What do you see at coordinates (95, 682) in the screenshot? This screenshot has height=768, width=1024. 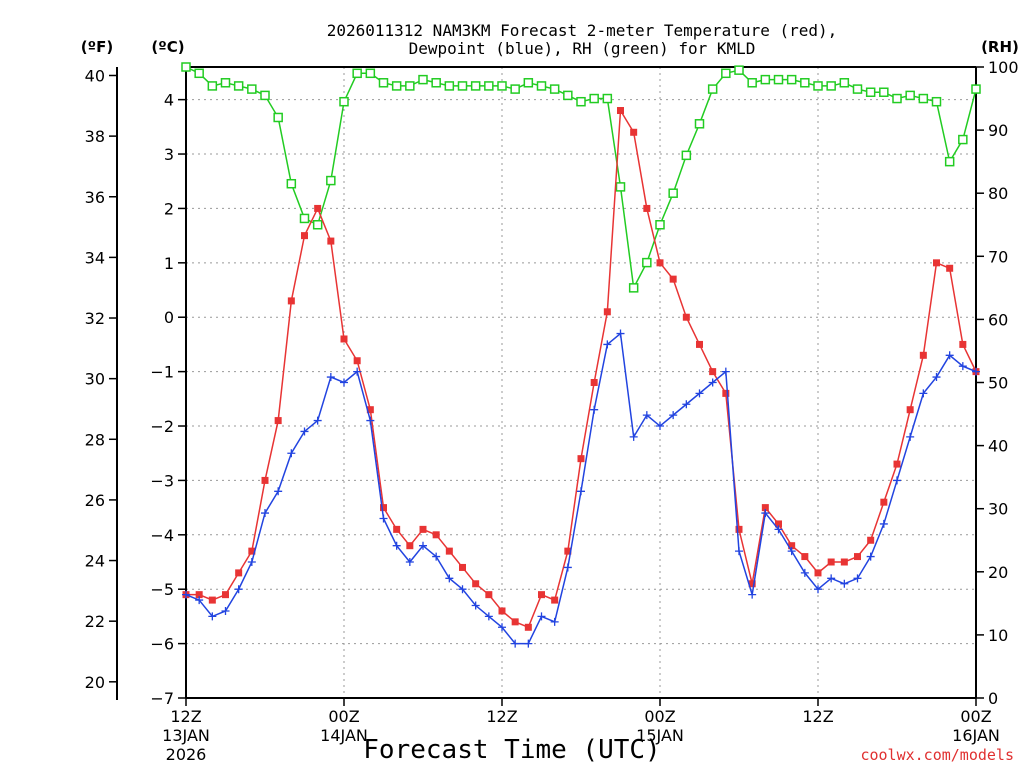 I see `fahrenheit-tick-label: 20` at bounding box center [95, 682].